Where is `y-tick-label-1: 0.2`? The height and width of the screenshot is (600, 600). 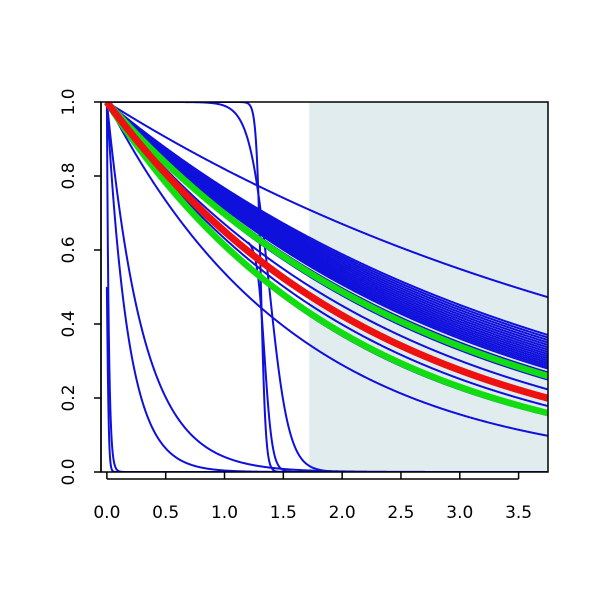 y-tick-label-1: 0.2 is located at coordinates (69, 397).